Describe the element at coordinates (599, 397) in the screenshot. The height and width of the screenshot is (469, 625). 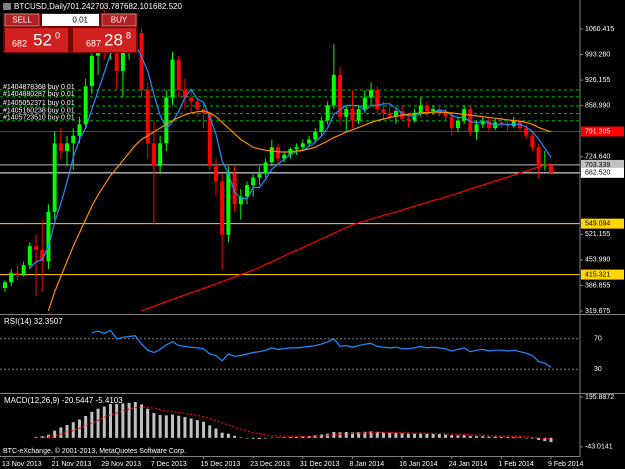
I see `macd-tick-label: 195.8872` at that location.